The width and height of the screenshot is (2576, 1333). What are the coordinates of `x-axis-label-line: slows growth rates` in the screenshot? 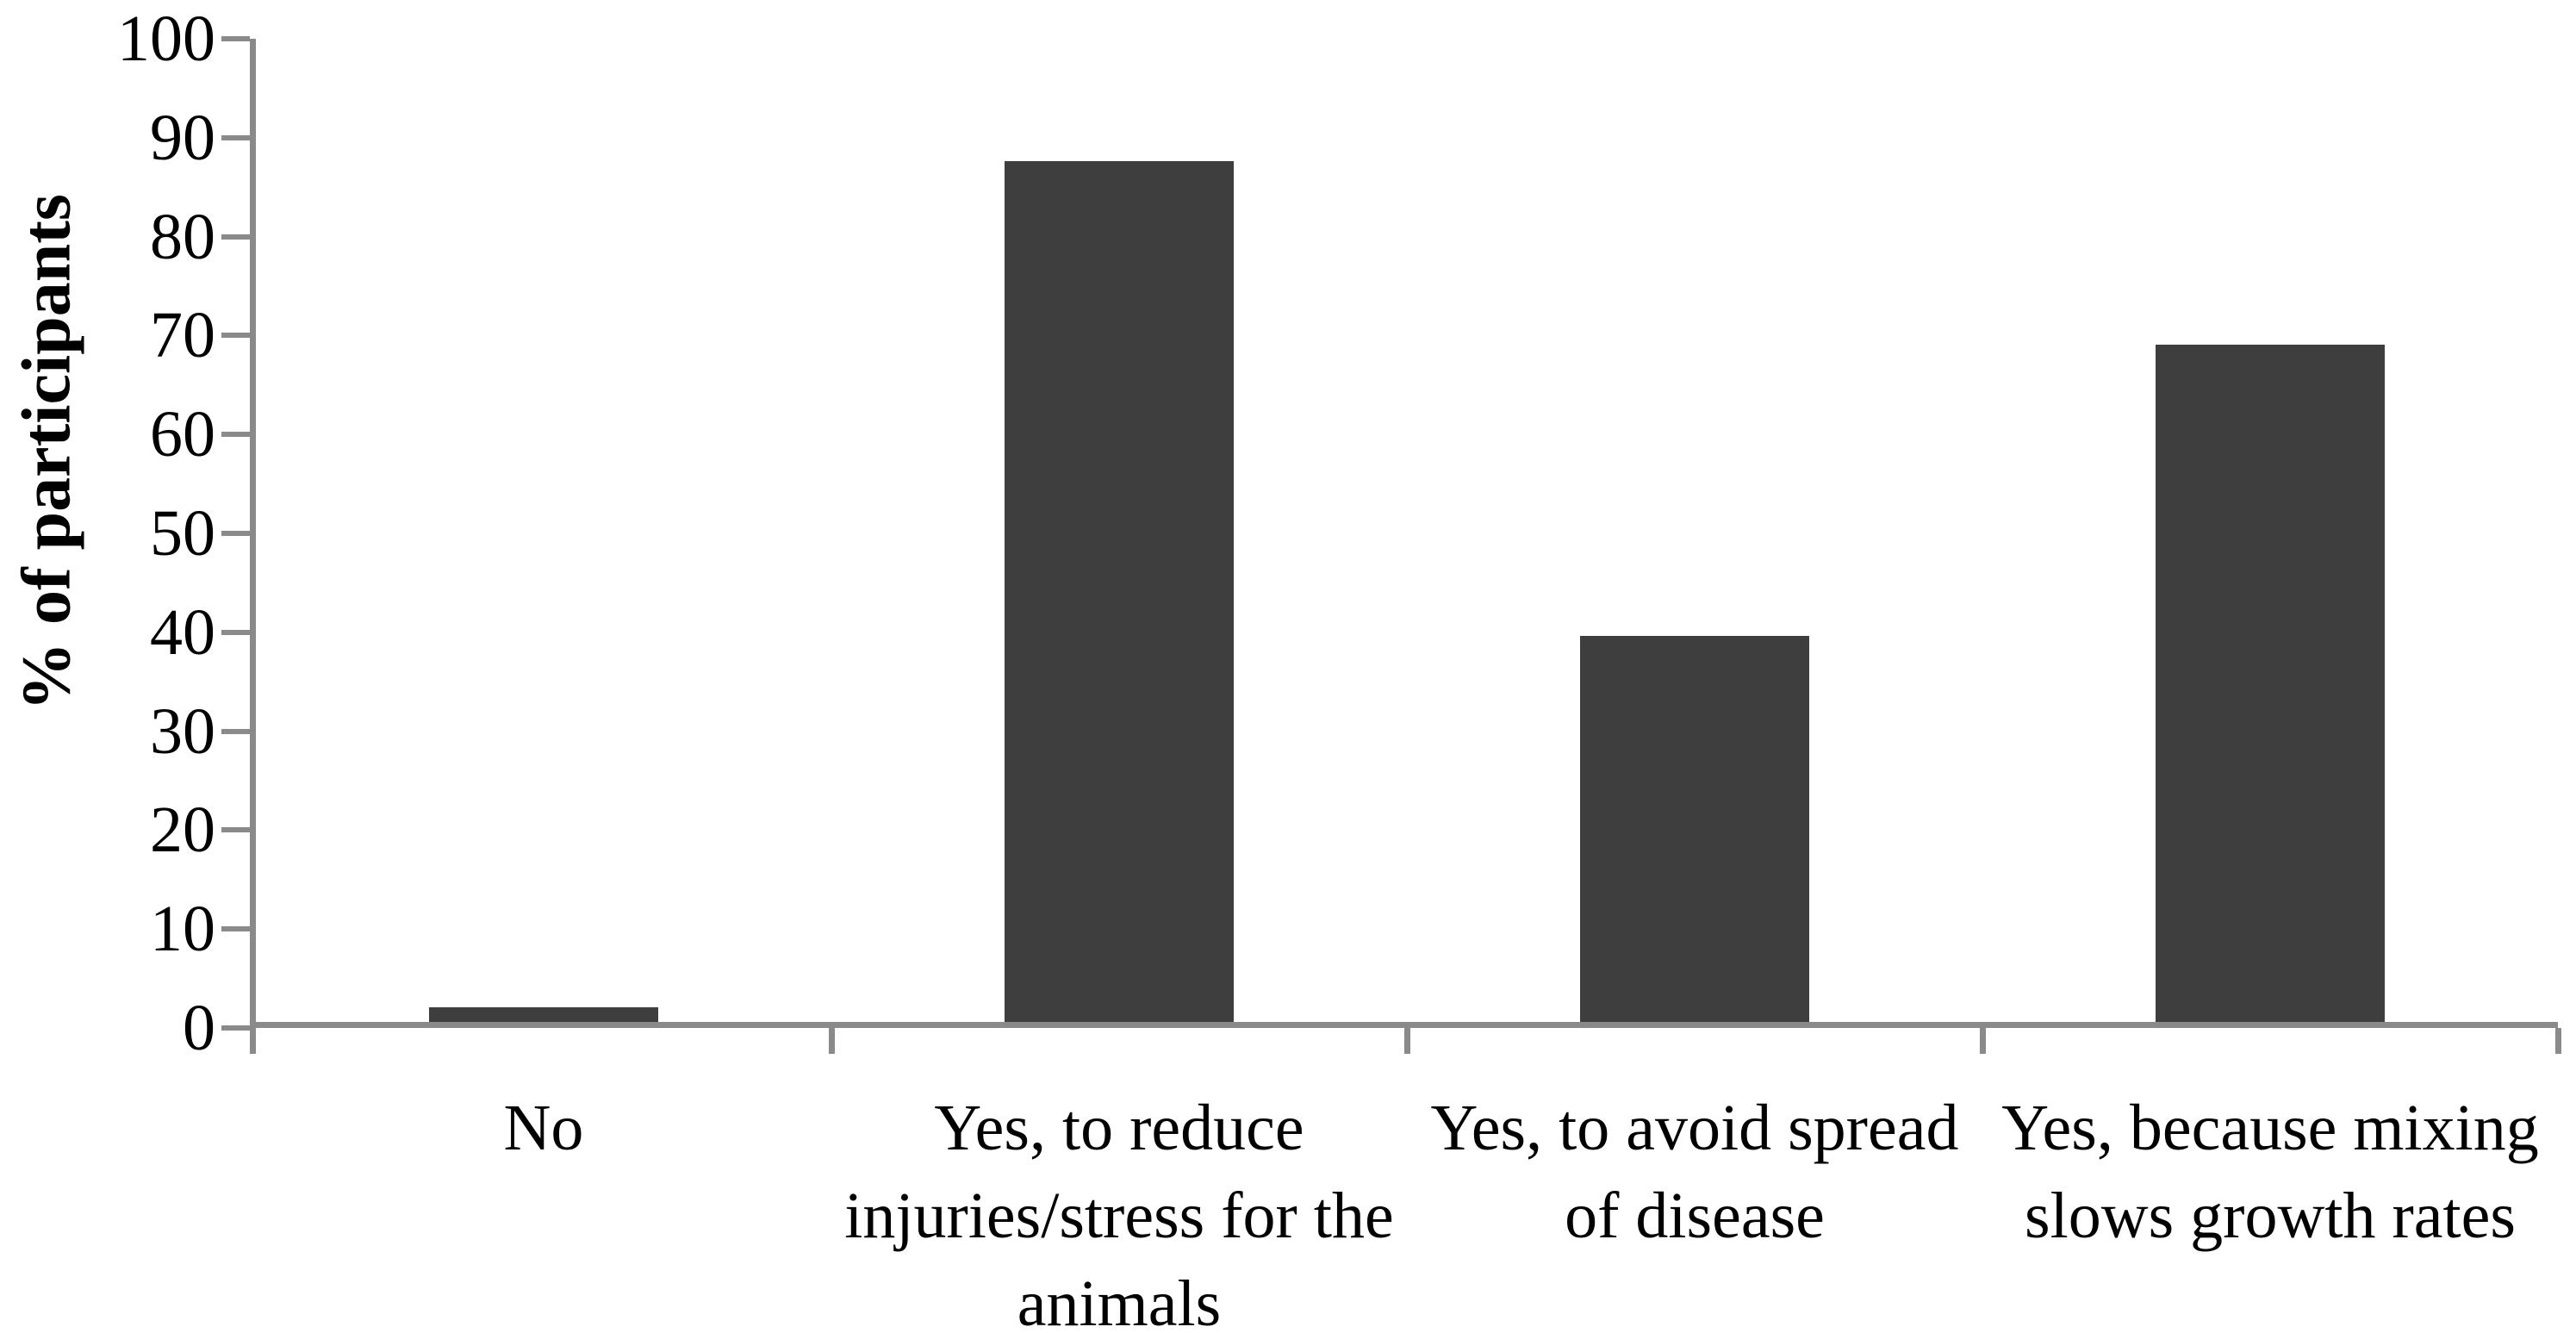 It's located at (2270, 1216).